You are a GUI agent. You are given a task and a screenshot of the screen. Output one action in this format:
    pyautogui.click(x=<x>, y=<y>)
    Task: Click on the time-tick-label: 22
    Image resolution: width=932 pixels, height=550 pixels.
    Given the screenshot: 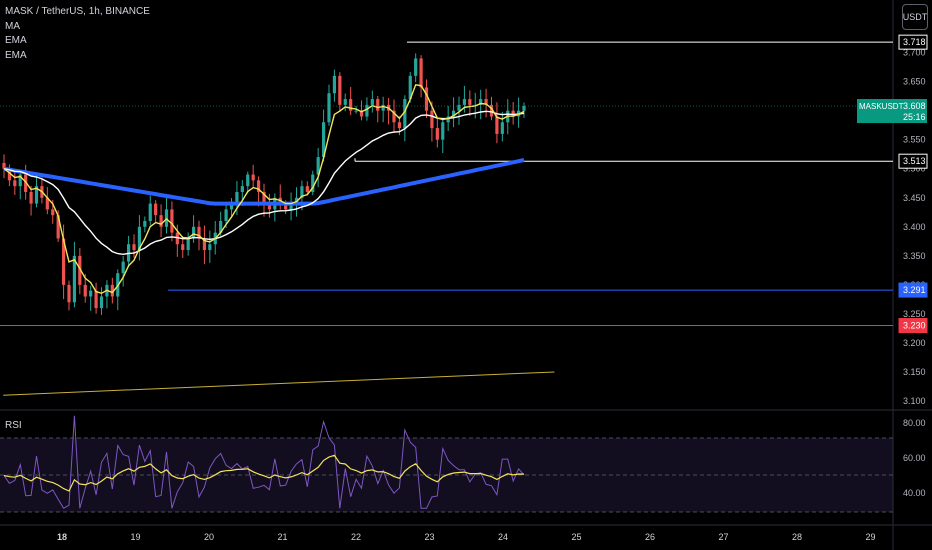 What is the action you would take?
    pyautogui.click(x=356, y=537)
    